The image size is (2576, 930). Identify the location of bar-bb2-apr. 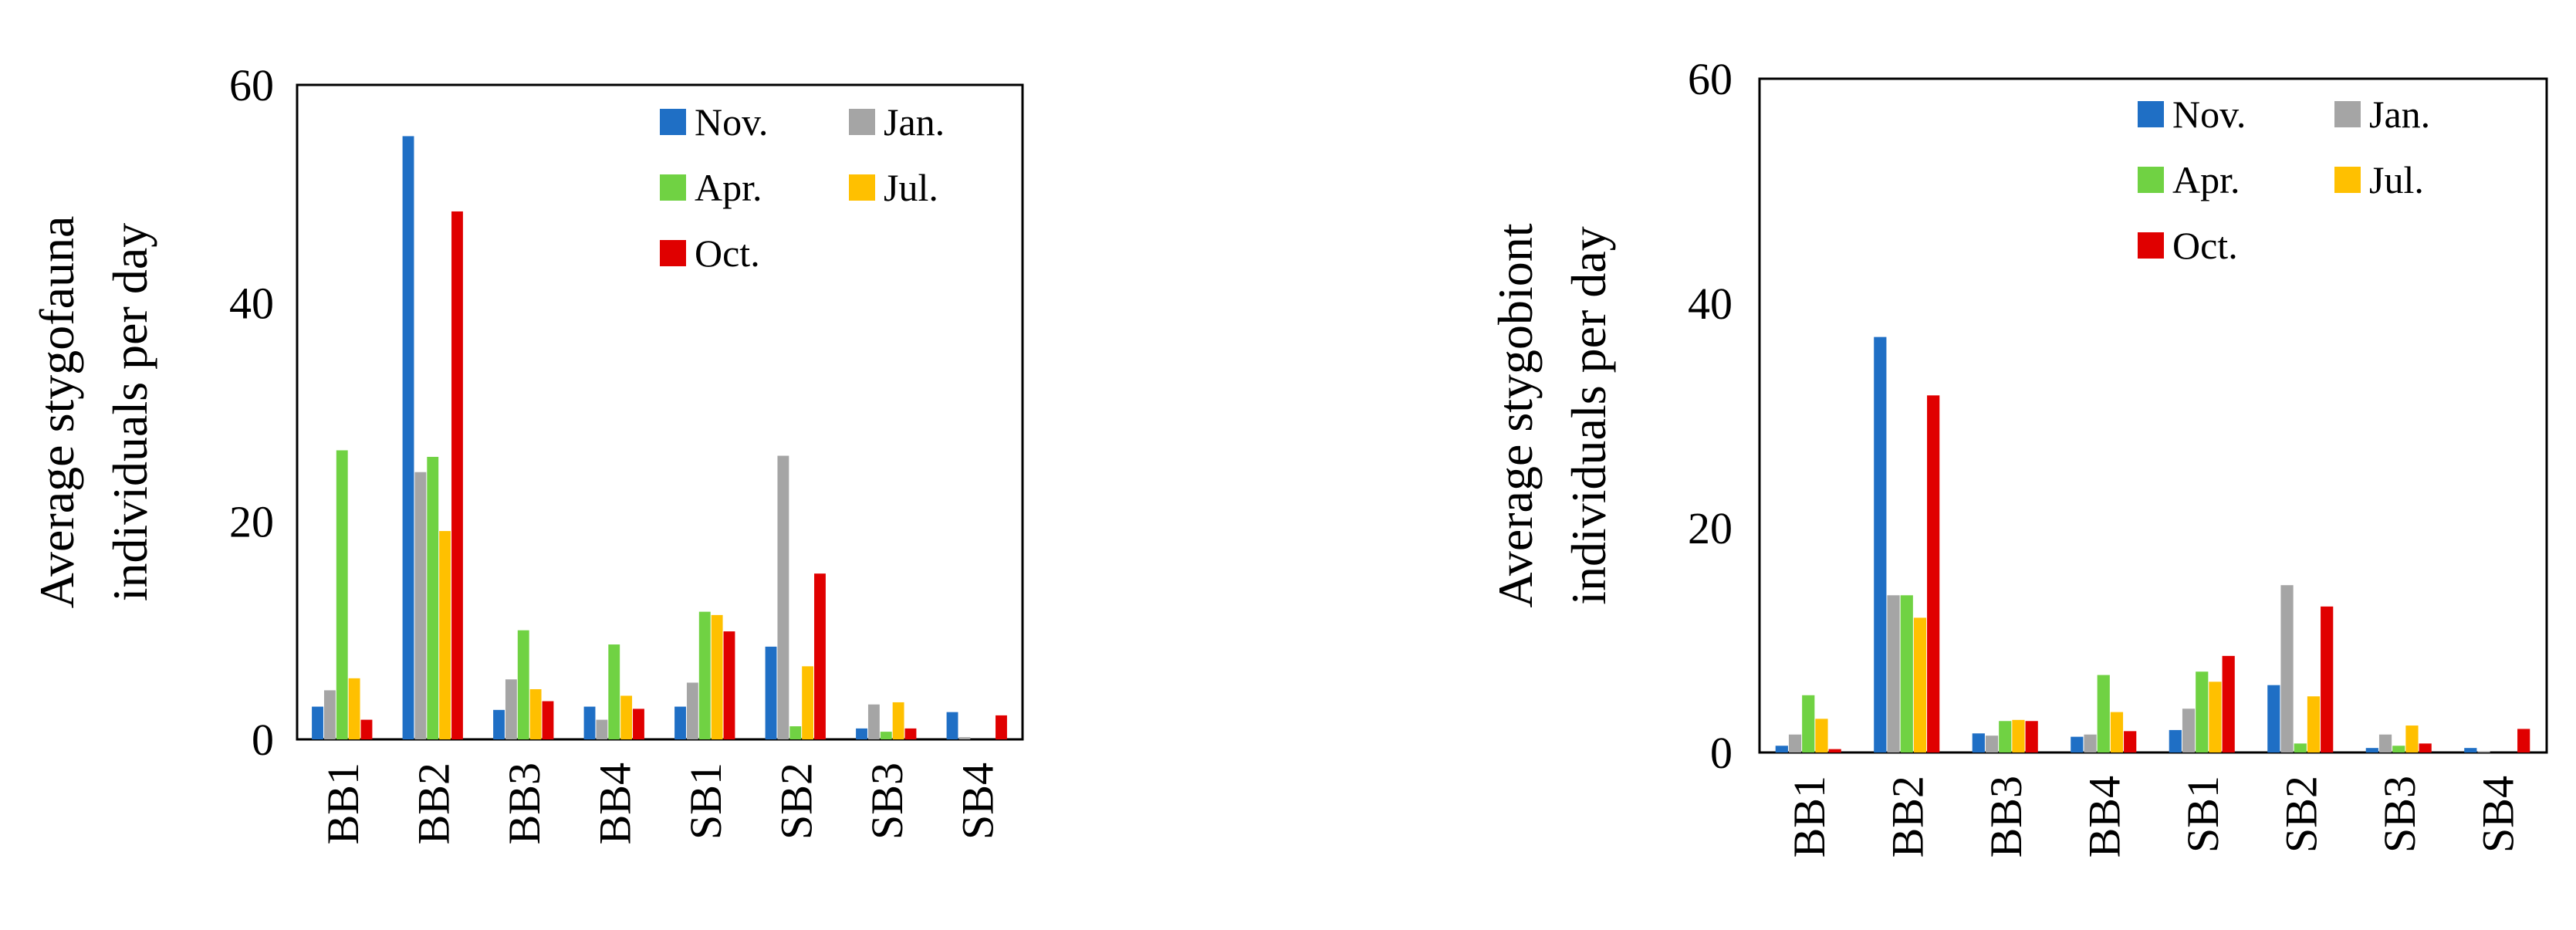
(1906, 673).